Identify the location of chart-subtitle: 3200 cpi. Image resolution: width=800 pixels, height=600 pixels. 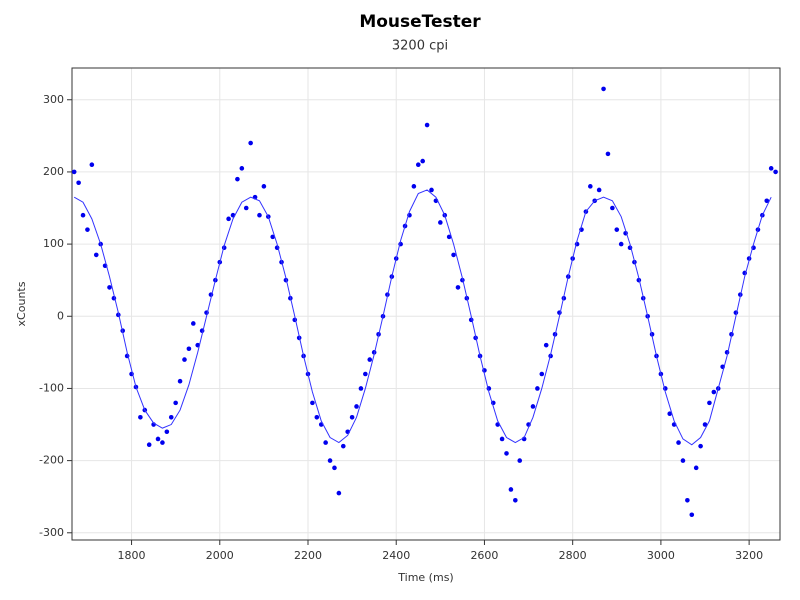
(420, 46).